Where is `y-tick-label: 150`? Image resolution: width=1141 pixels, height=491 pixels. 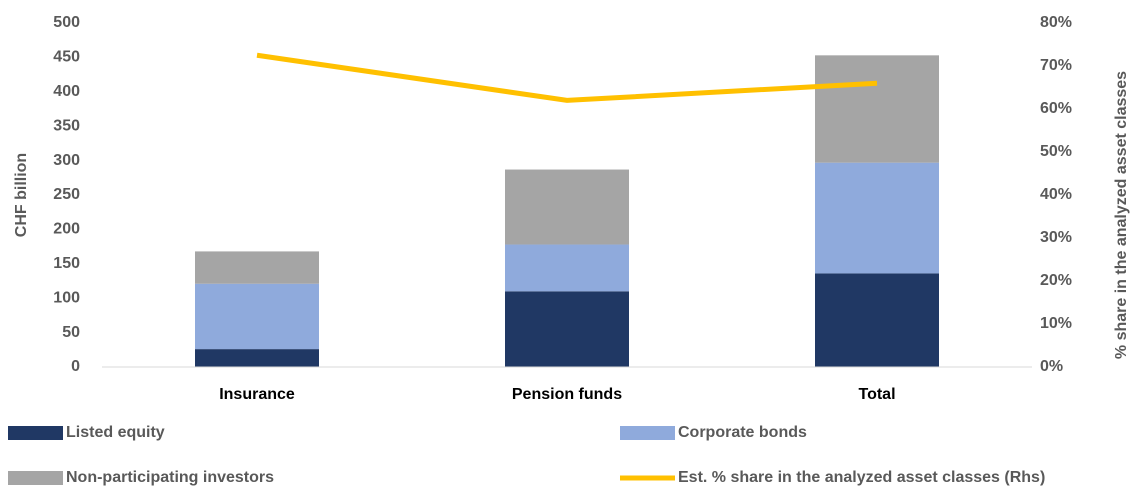
y-tick-label: 150 is located at coordinates (66, 263).